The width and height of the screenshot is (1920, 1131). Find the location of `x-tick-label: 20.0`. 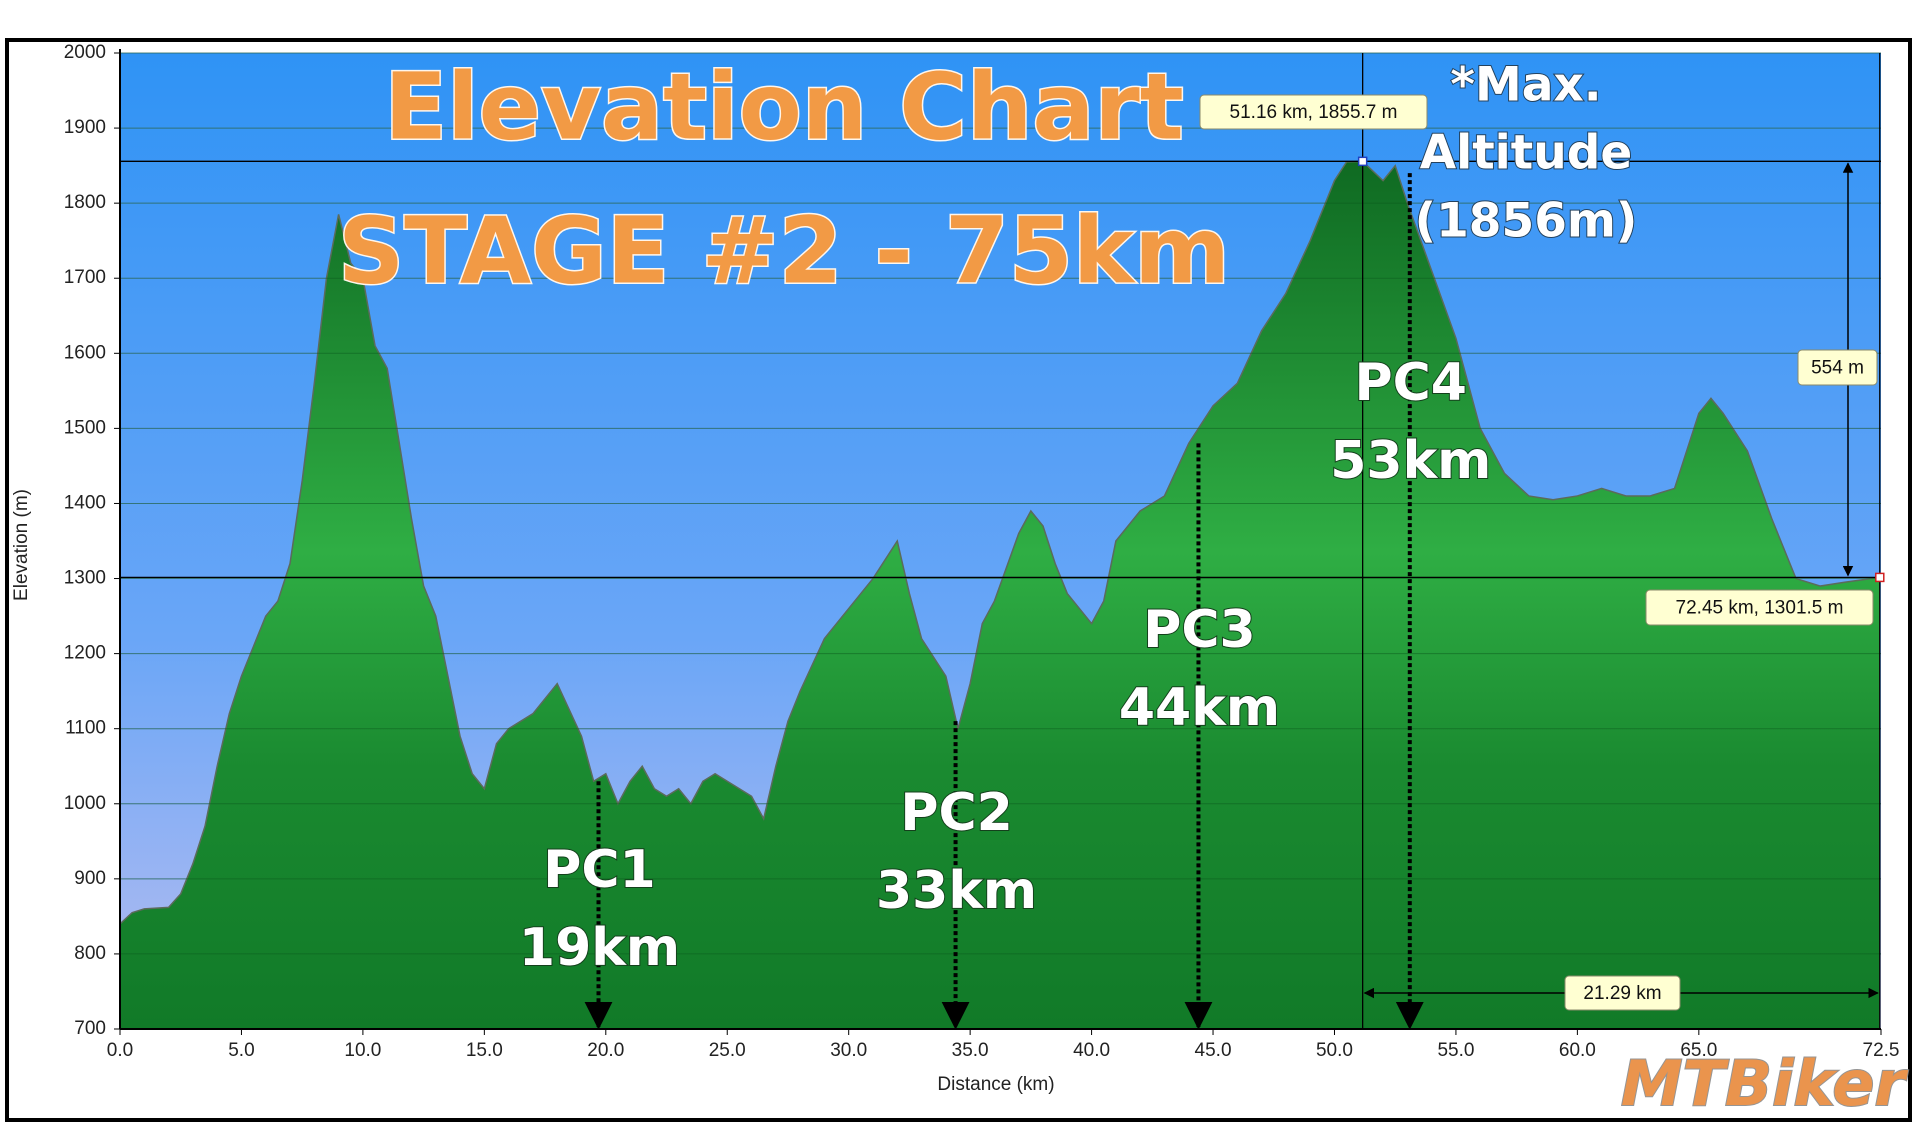

x-tick-label: 20.0 is located at coordinates (605, 1050).